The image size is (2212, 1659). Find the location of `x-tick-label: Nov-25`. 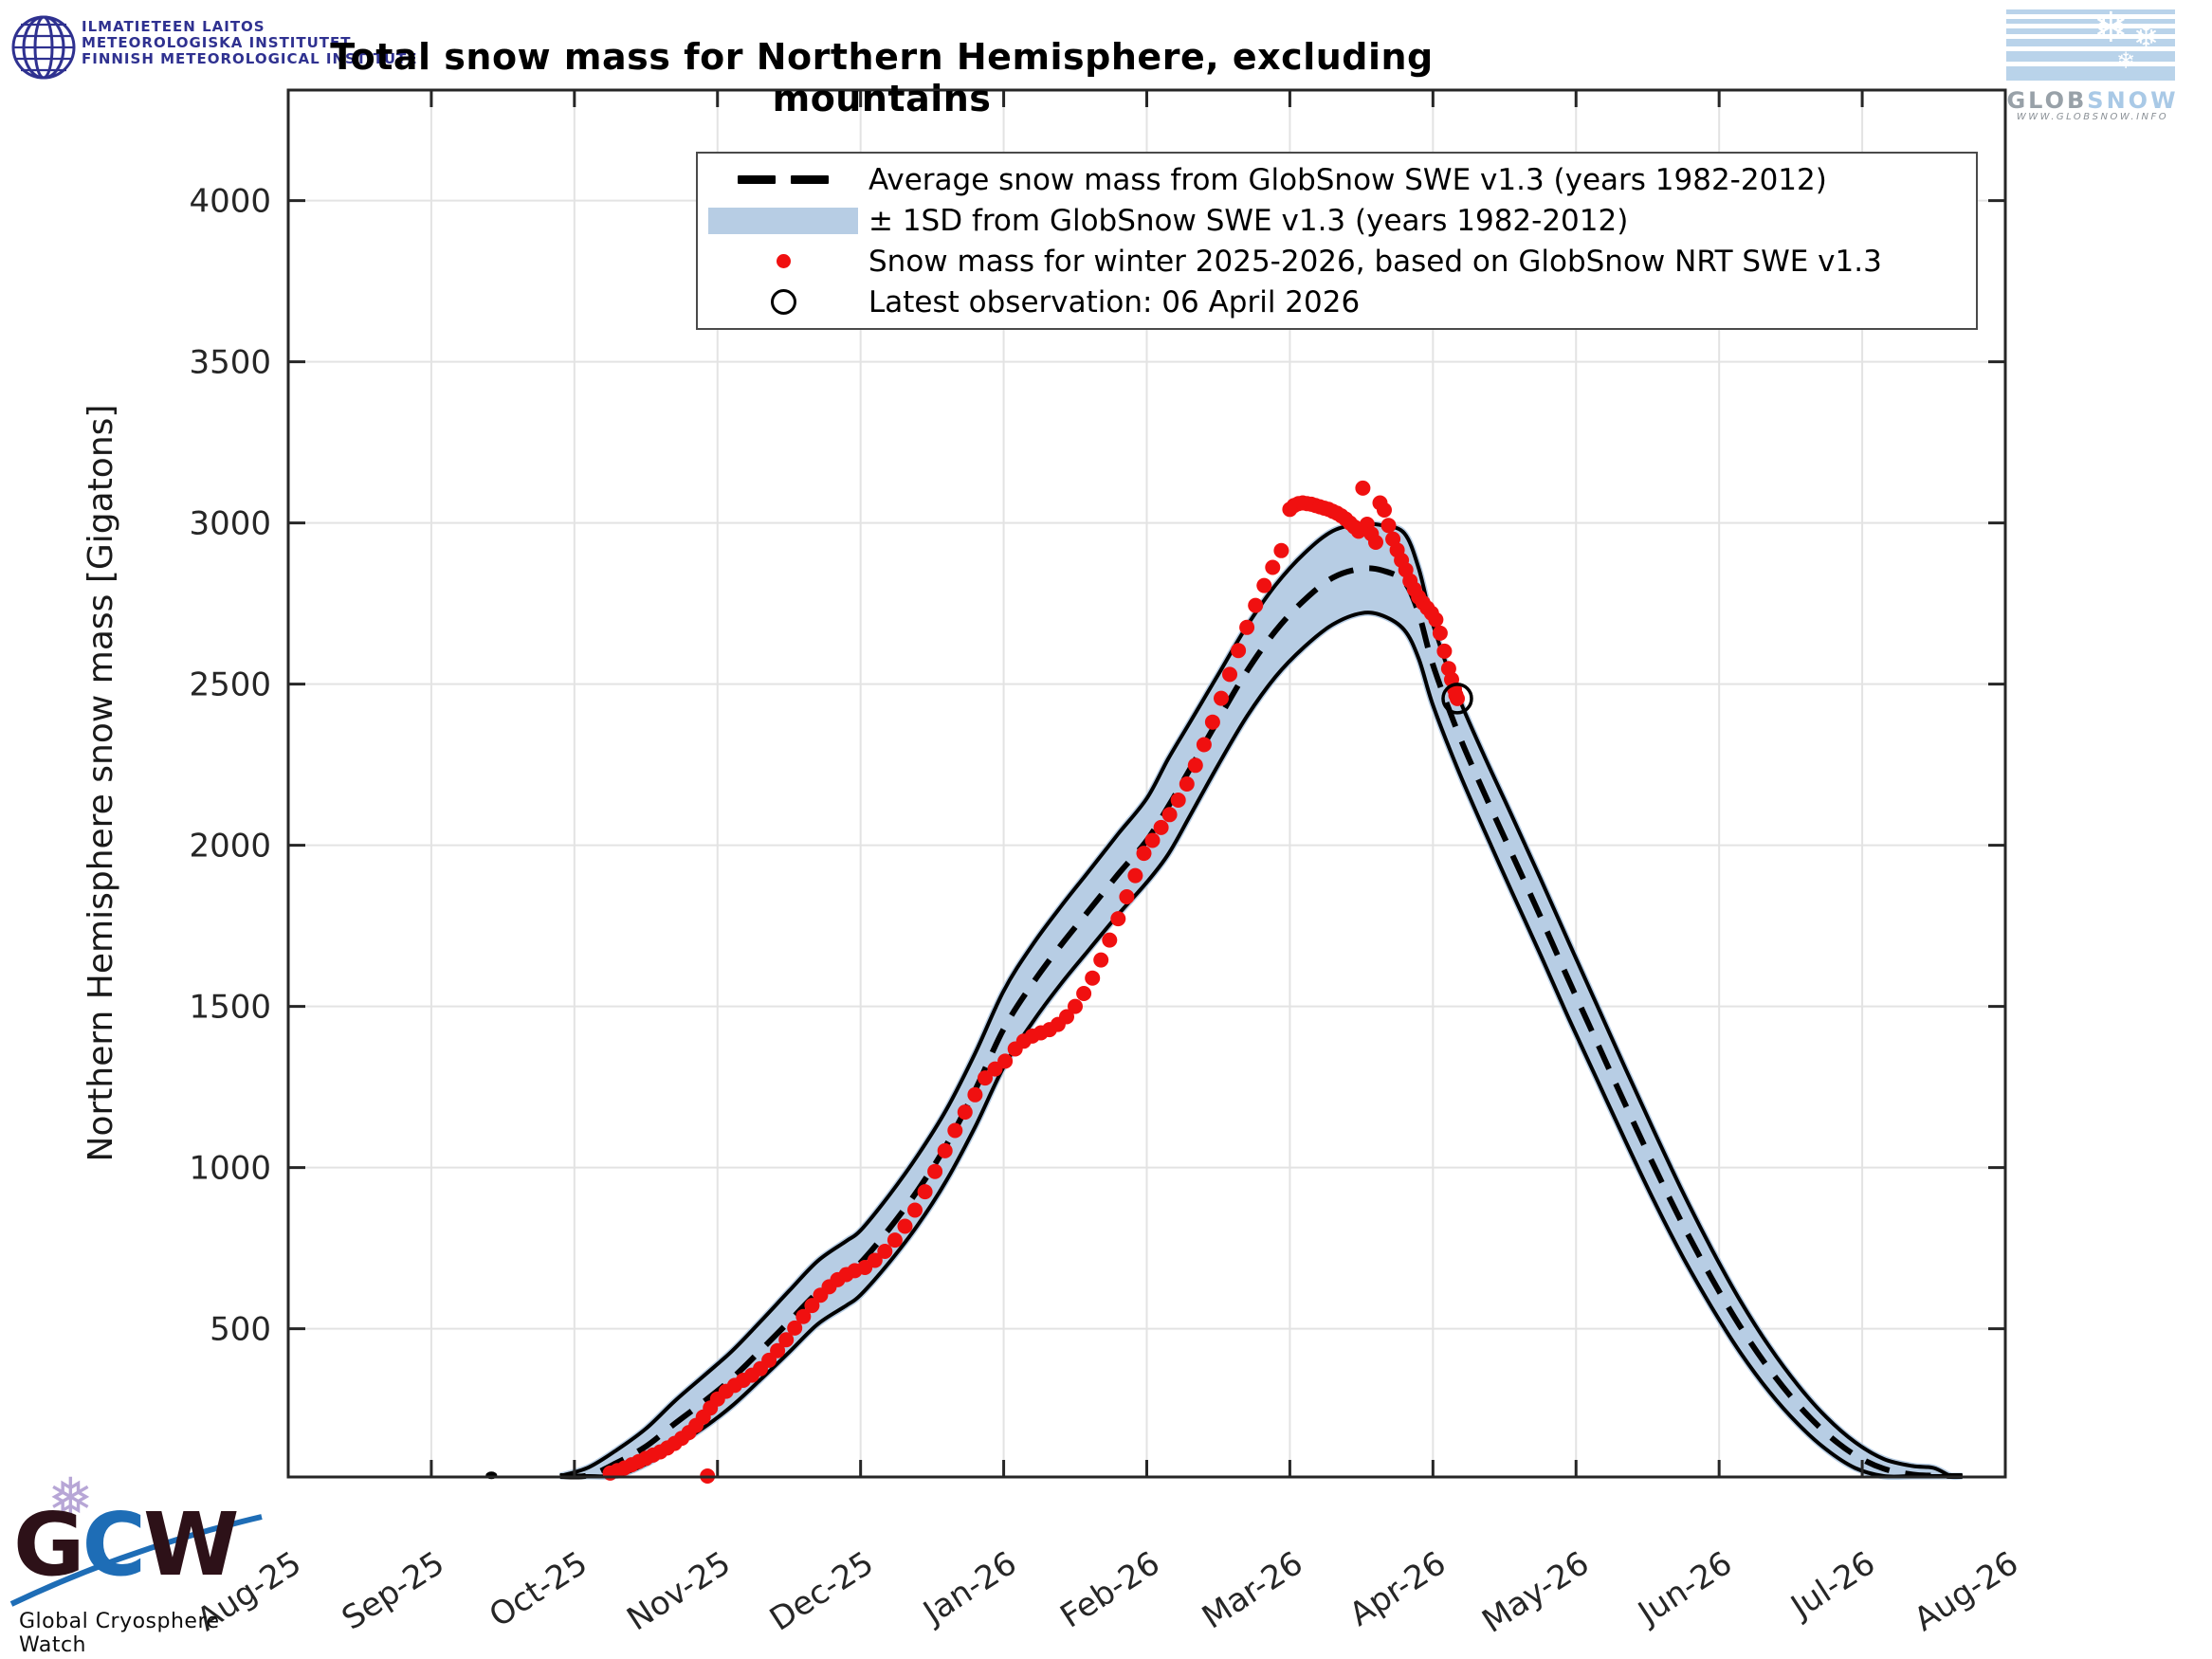

x-tick-label: Nov-25 is located at coordinates (678, 1591).